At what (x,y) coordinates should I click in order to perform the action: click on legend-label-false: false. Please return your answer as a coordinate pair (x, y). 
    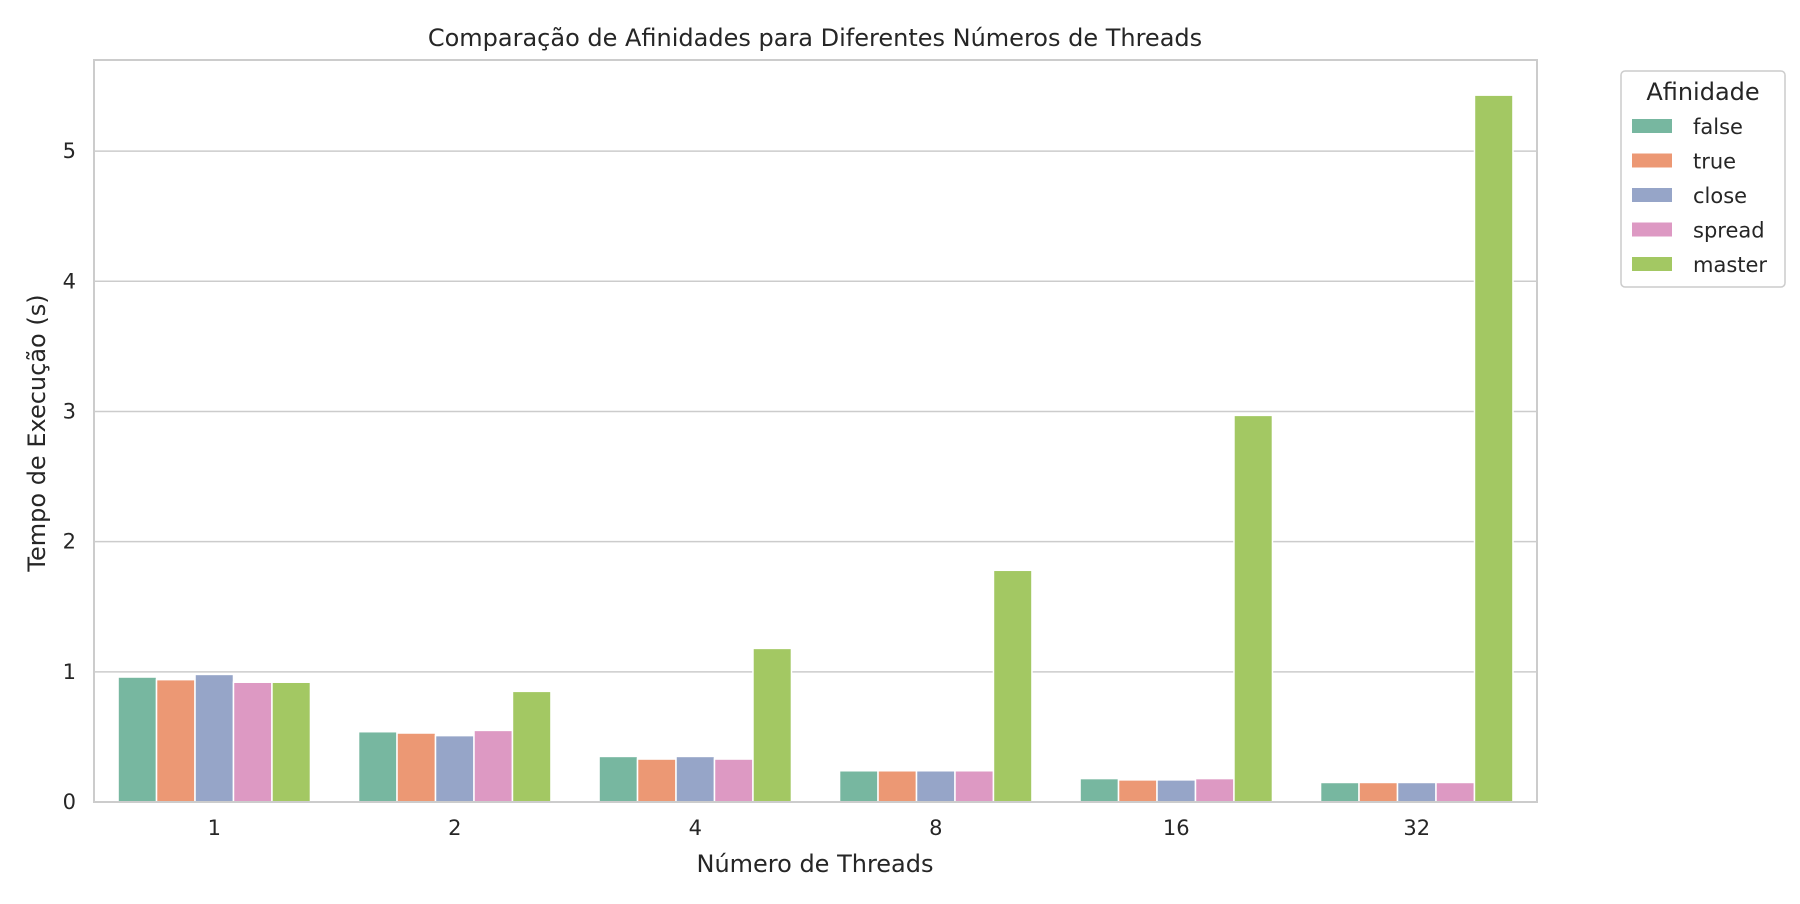
    Looking at the image, I should click on (1718, 127).